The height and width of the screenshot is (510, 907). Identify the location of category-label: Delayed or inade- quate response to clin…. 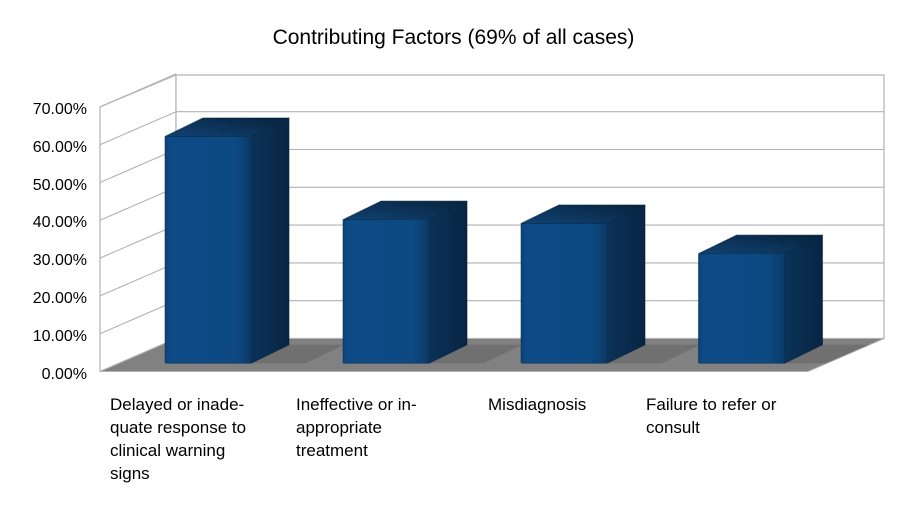
(178, 439).